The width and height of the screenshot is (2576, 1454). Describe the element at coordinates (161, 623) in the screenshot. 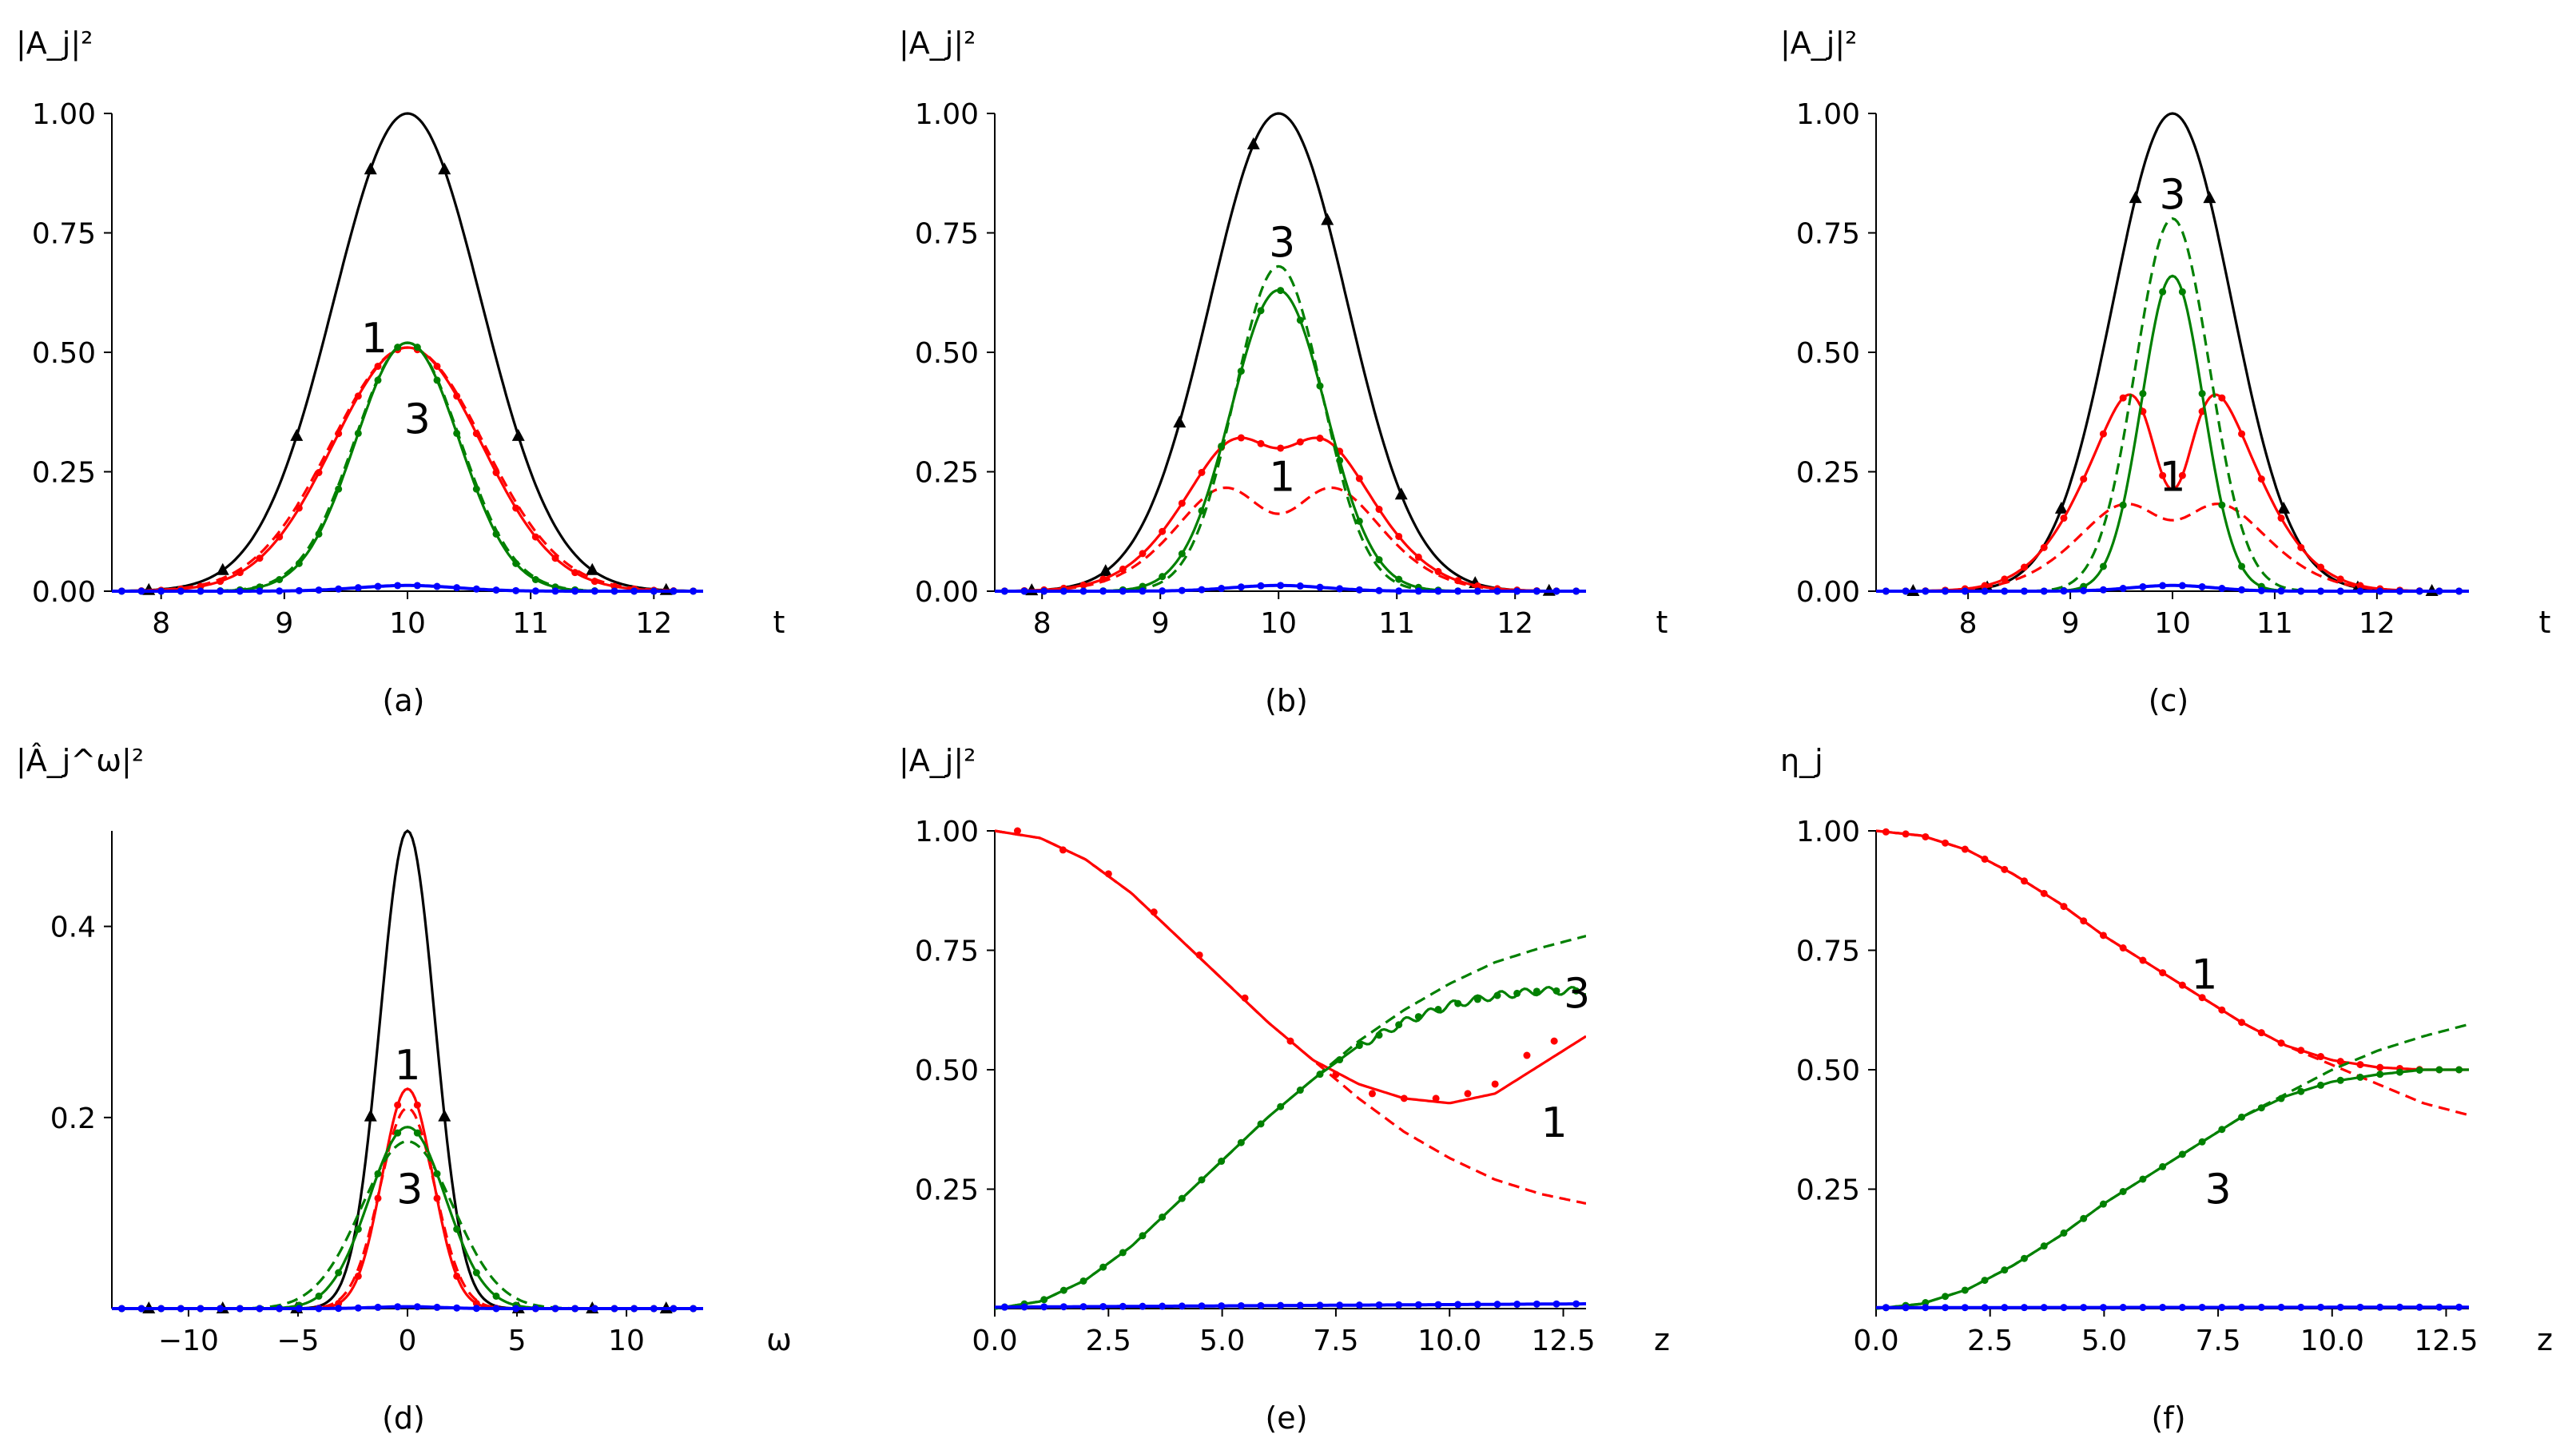

I see `x-tick-label-a: 8` at that location.